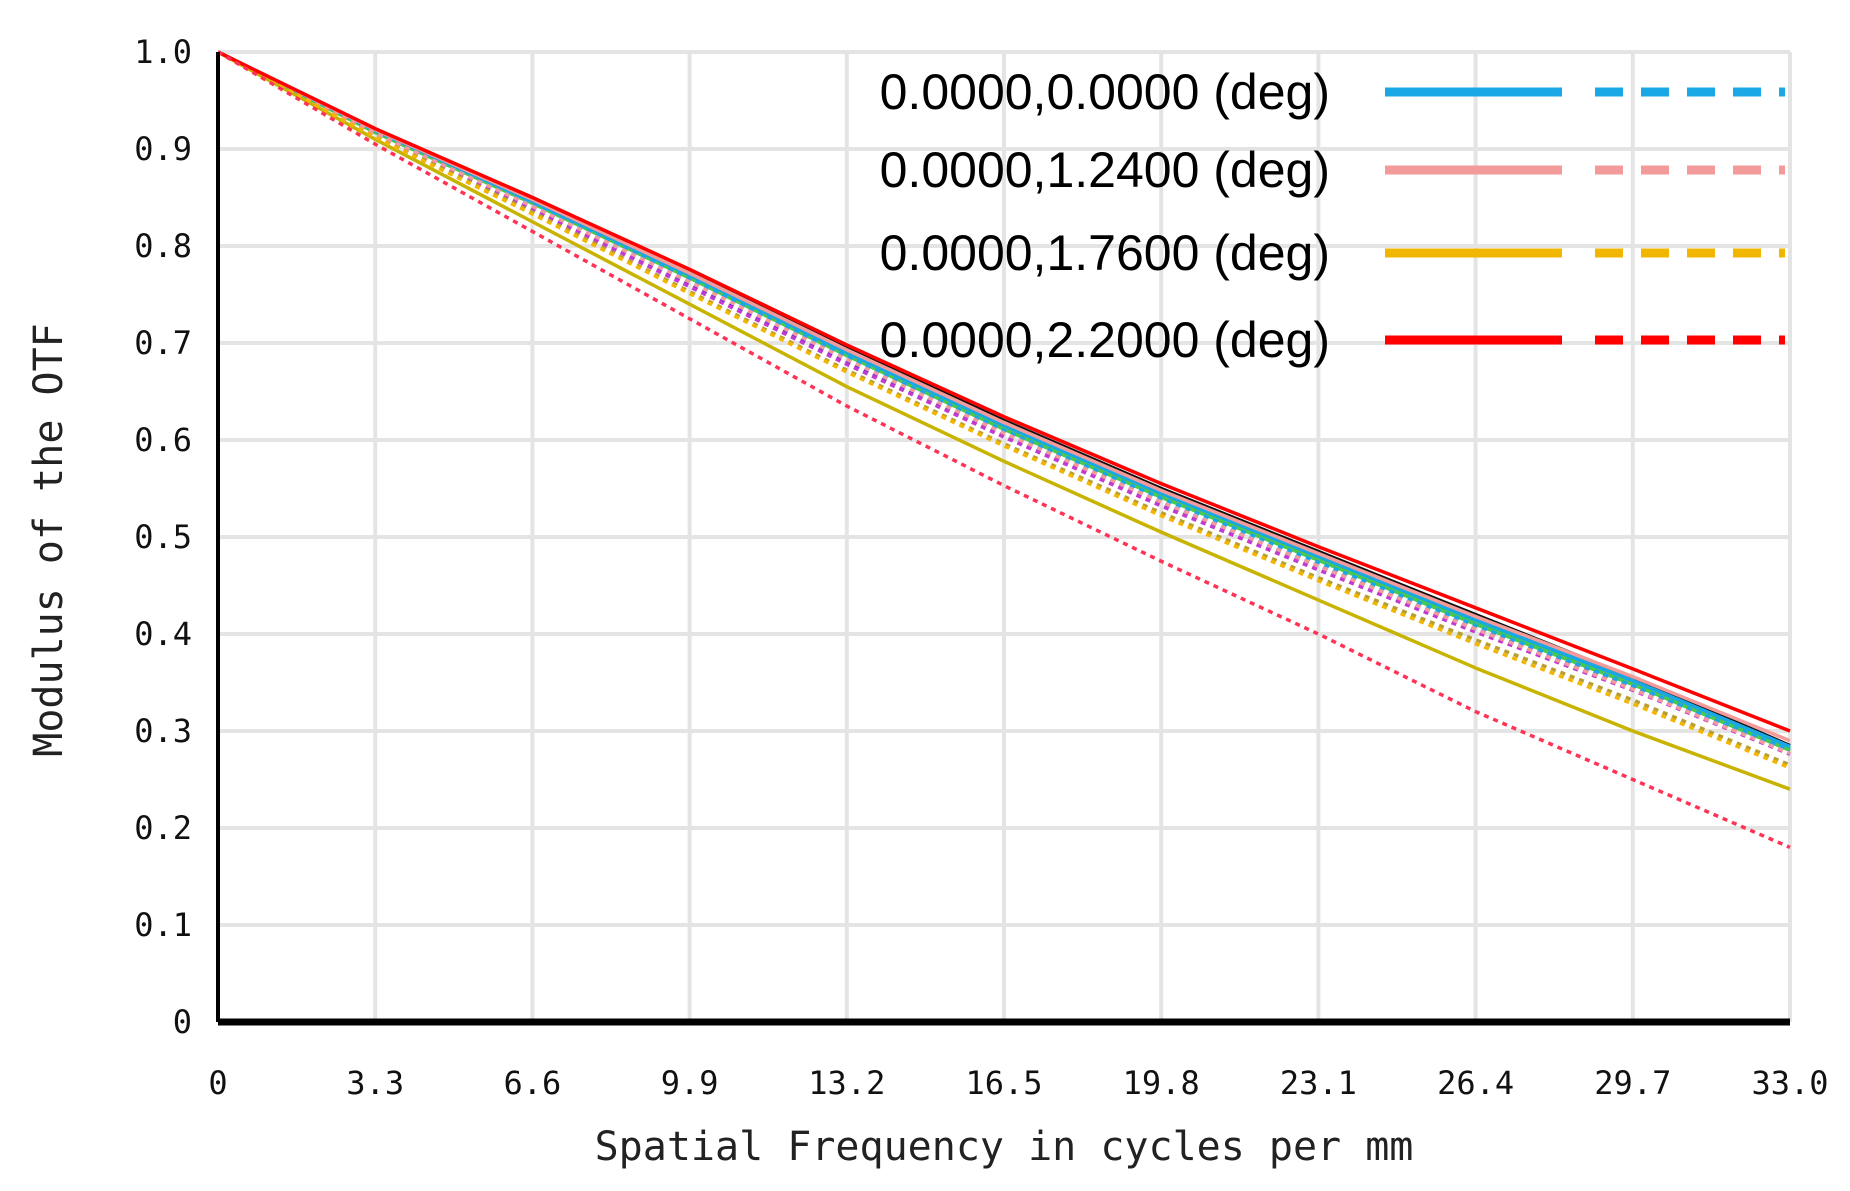 The width and height of the screenshot is (1850, 1191). Describe the element at coordinates (163, 634) in the screenshot. I see `y-tick-label: 0.4` at that location.